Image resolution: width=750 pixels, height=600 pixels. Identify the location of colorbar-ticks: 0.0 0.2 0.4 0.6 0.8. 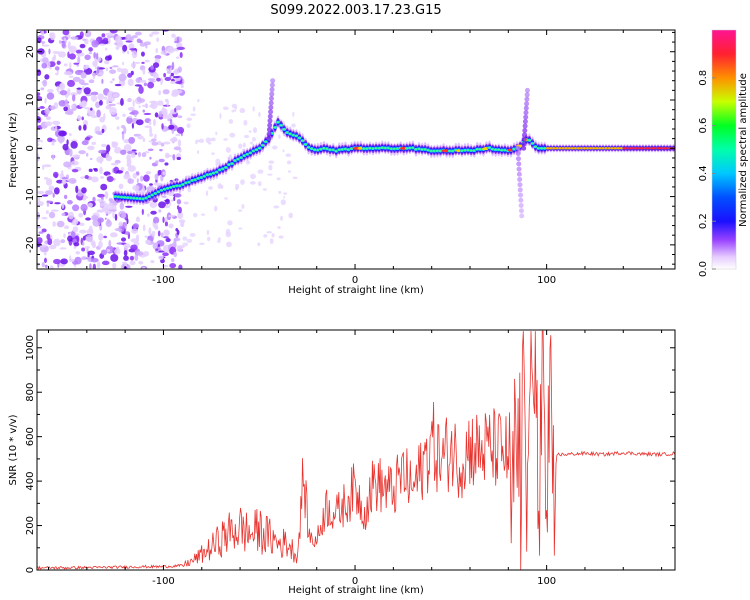
(707, 173).